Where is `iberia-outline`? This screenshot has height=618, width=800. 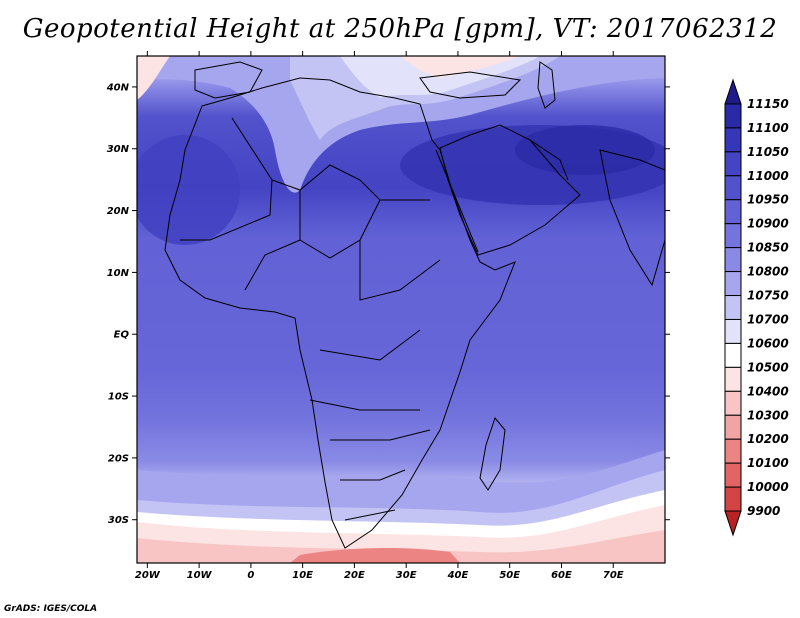 iberia-outline is located at coordinates (228, 80).